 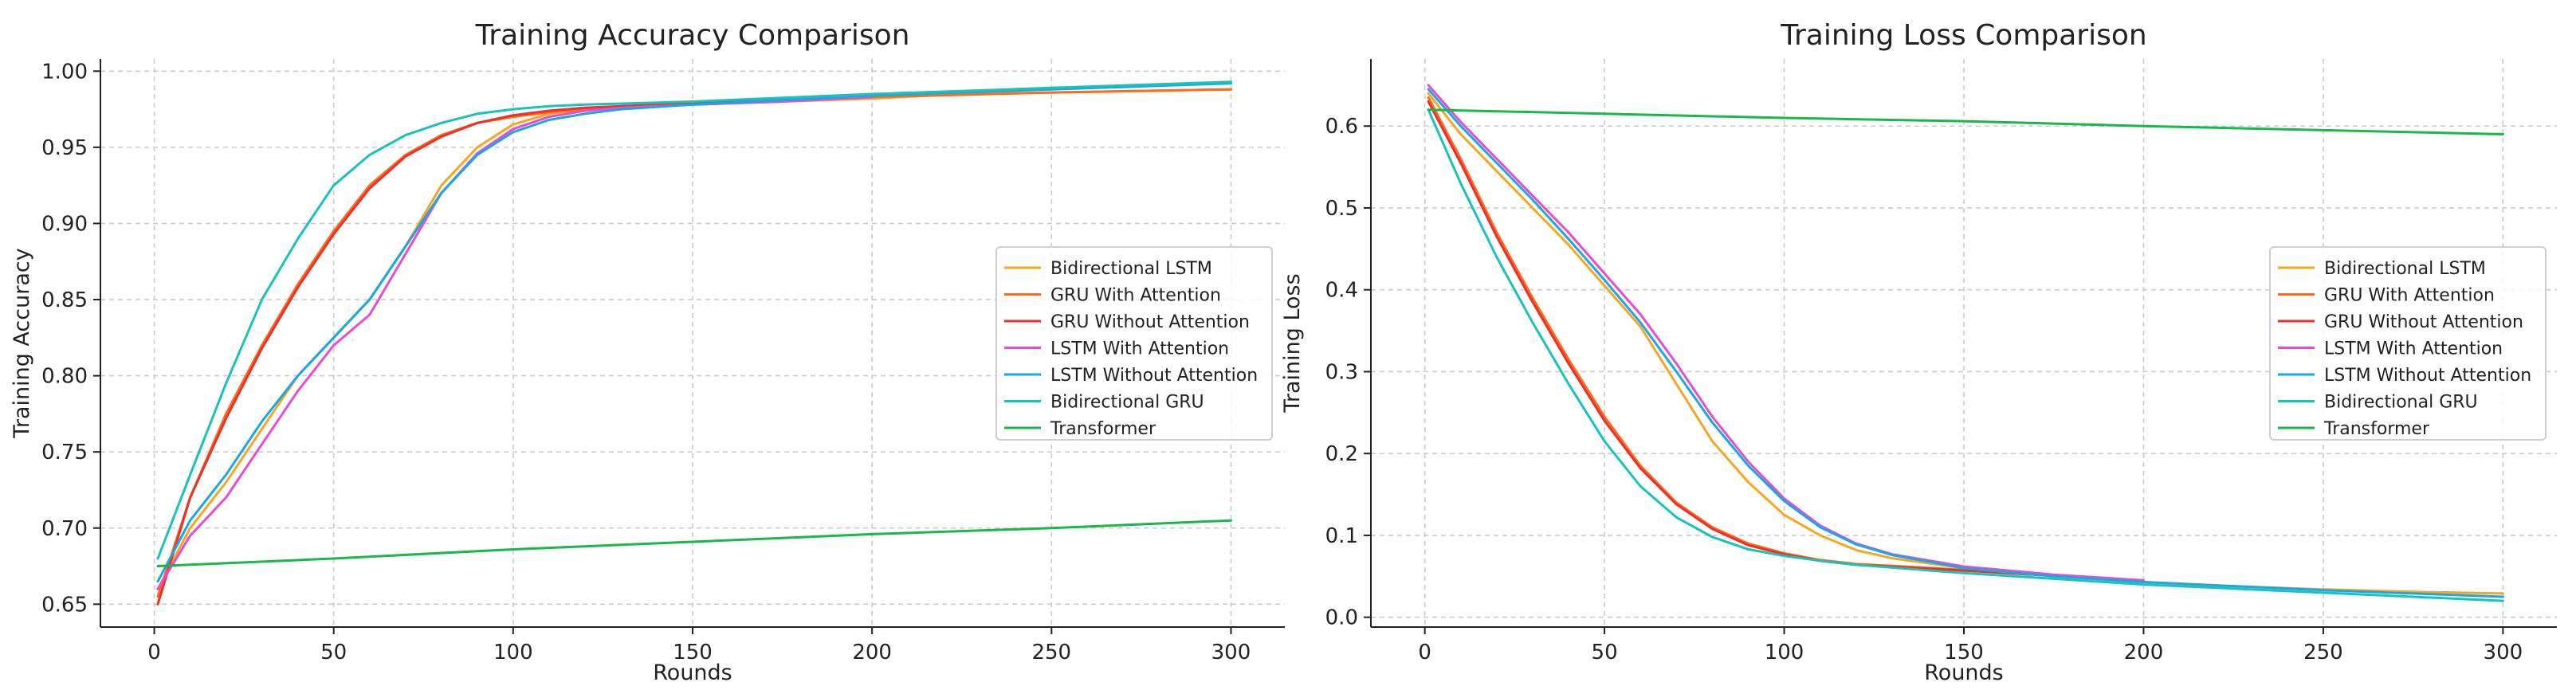 What do you see at coordinates (513, 653) in the screenshot?
I see `accuracy-x-tick-label-2: 100` at bounding box center [513, 653].